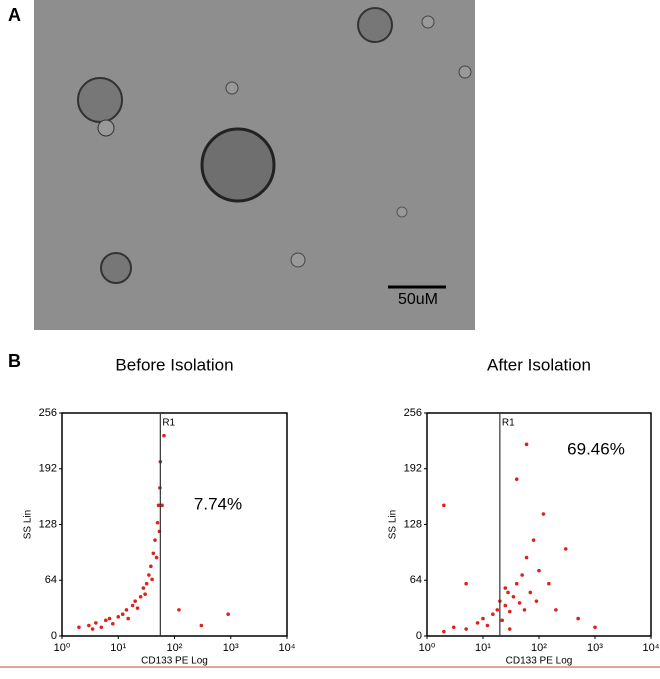 The image size is (660, 679). Describe the element at coordinates (174, 364) in the screenshot. I see `chart-title: Before Isolation` at that location.